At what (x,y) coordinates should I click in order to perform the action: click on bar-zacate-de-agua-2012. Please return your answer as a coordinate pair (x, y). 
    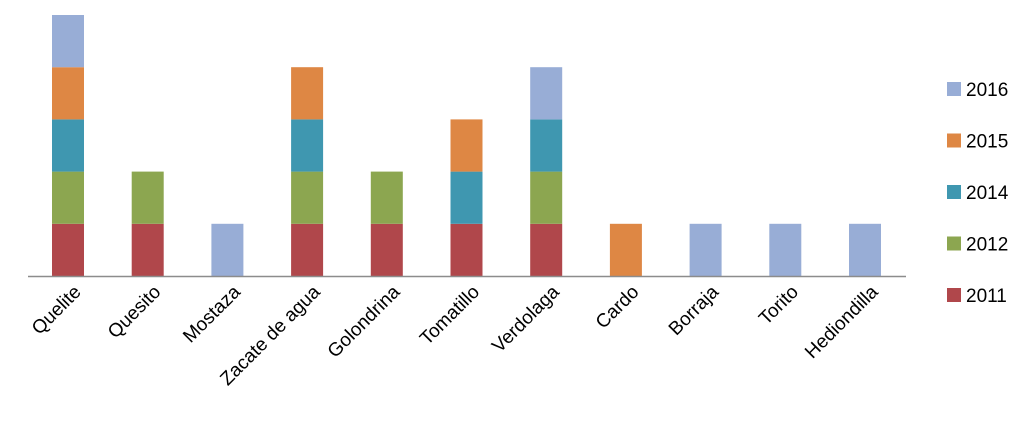
    Looking at the image, I should click on (307, 197).